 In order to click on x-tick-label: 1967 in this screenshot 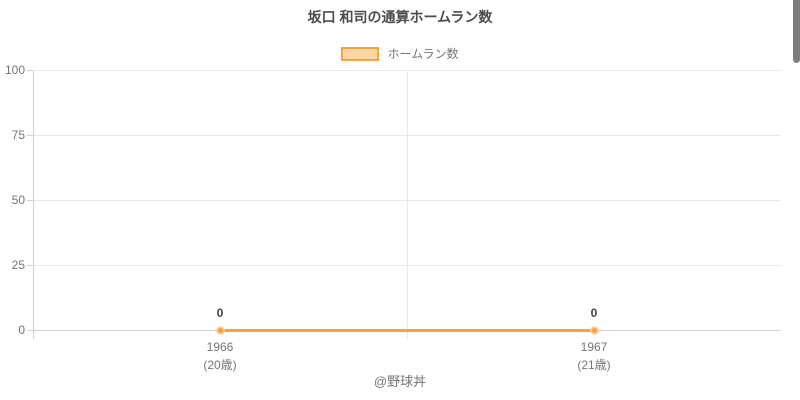, I will do `click(594, 347)`.